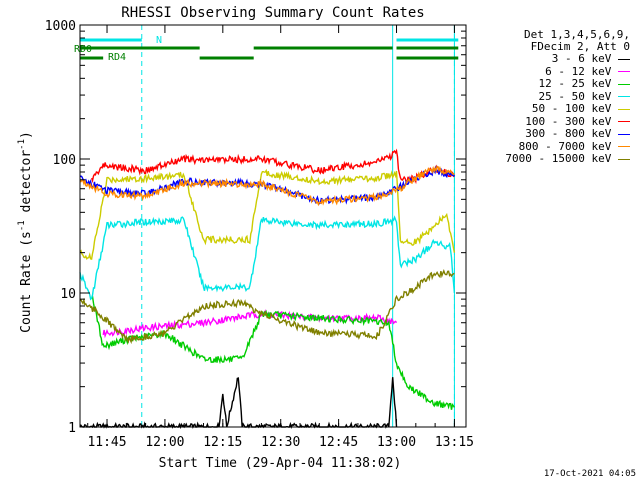 This screenshot has height=480, width=640. What do you see at coordinates (396, 442) in the screenshot?
I see `x-tick-label-5: 13:00` at bounding box center [396, 442].